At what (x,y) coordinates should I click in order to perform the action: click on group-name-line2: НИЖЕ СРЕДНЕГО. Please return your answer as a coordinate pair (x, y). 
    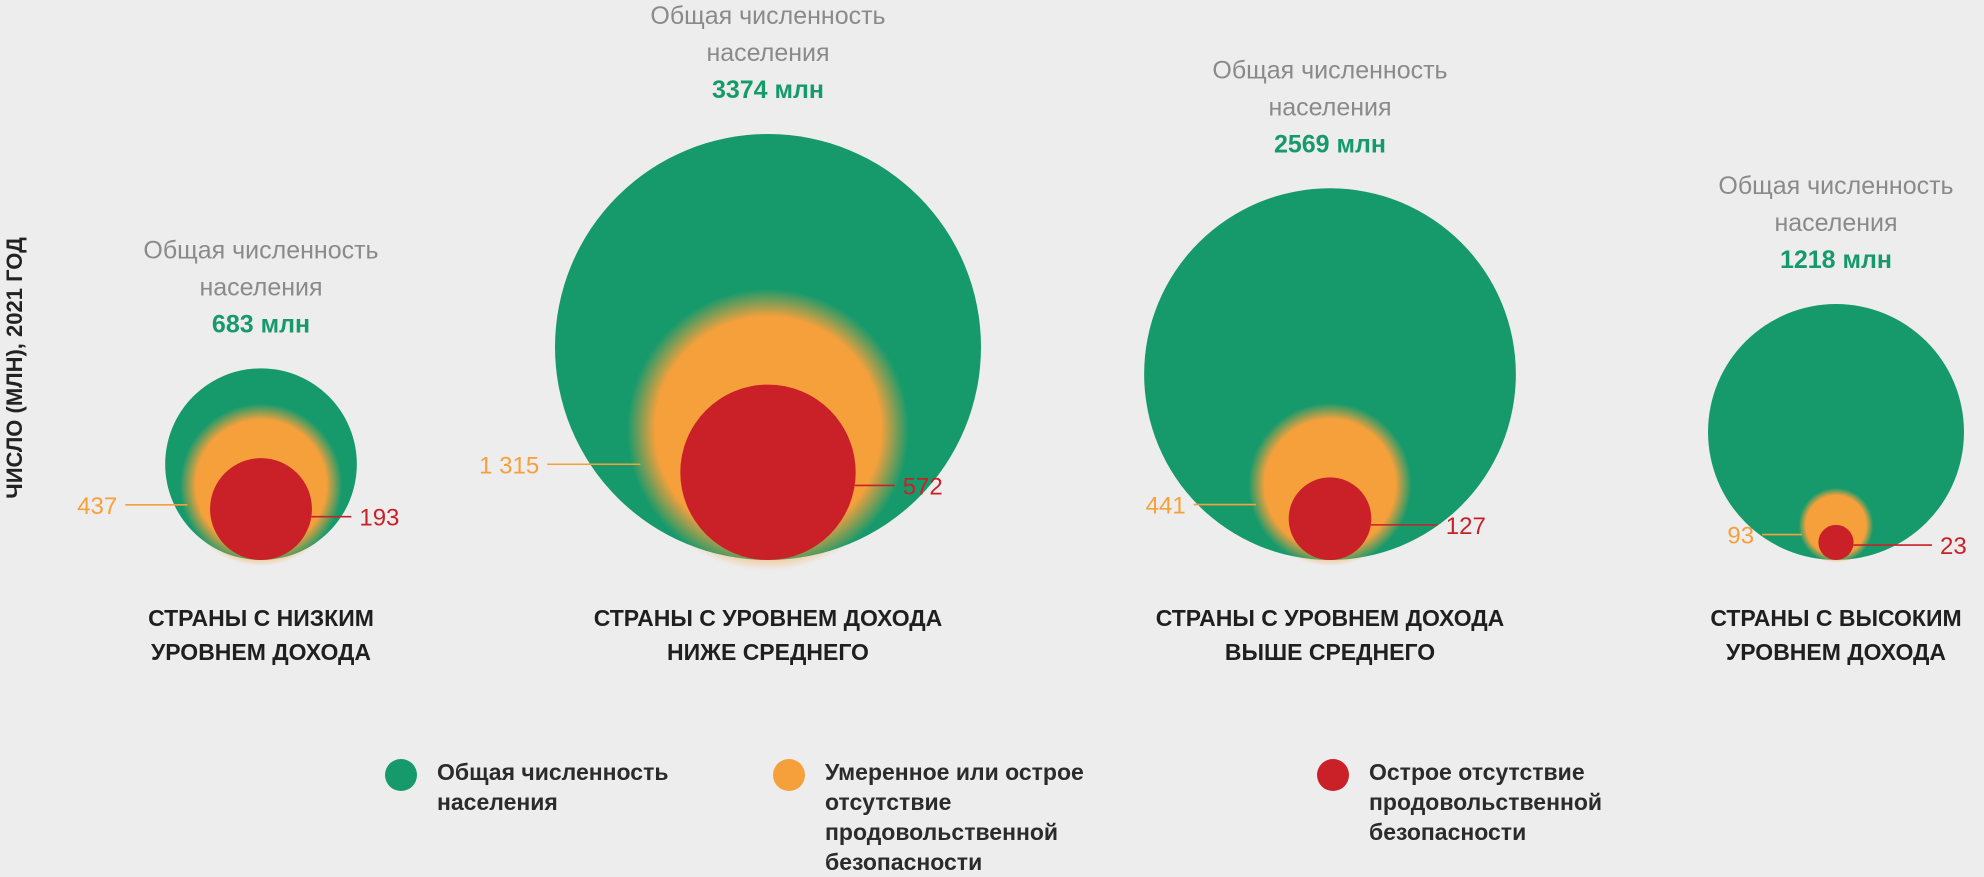
    Looking at the image, I should click on (768, 652).